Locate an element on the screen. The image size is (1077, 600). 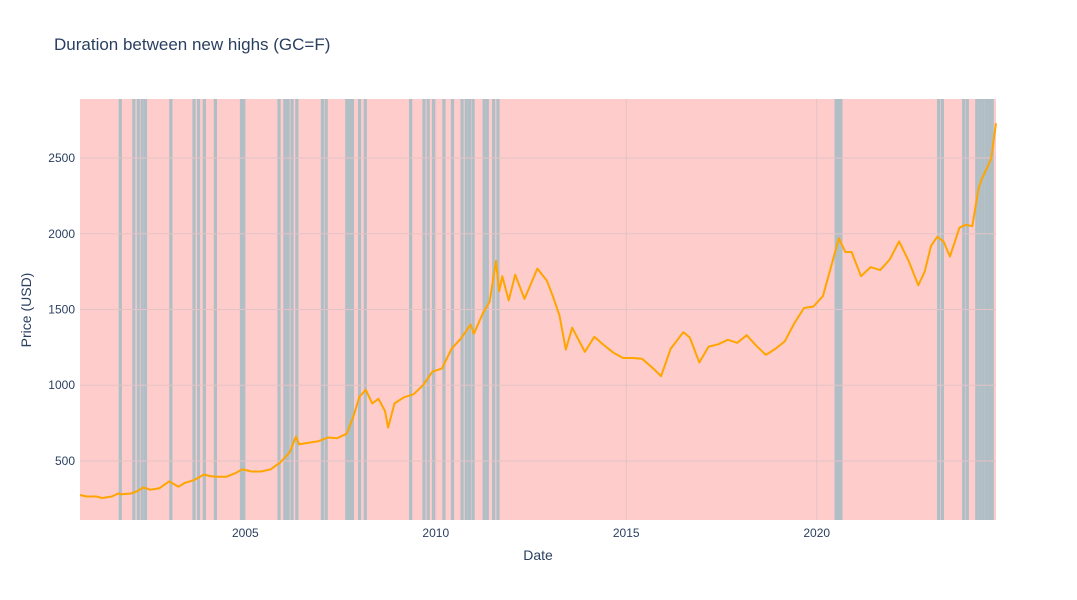
y-tick-label: 1500 is located at coordinates (61, 310).